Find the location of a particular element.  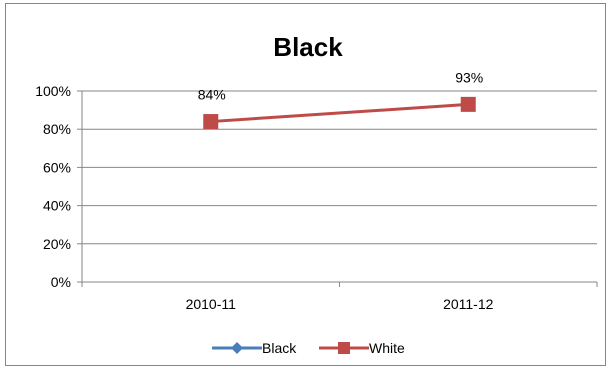

legend-label: White is located at coordinates (387, 348).